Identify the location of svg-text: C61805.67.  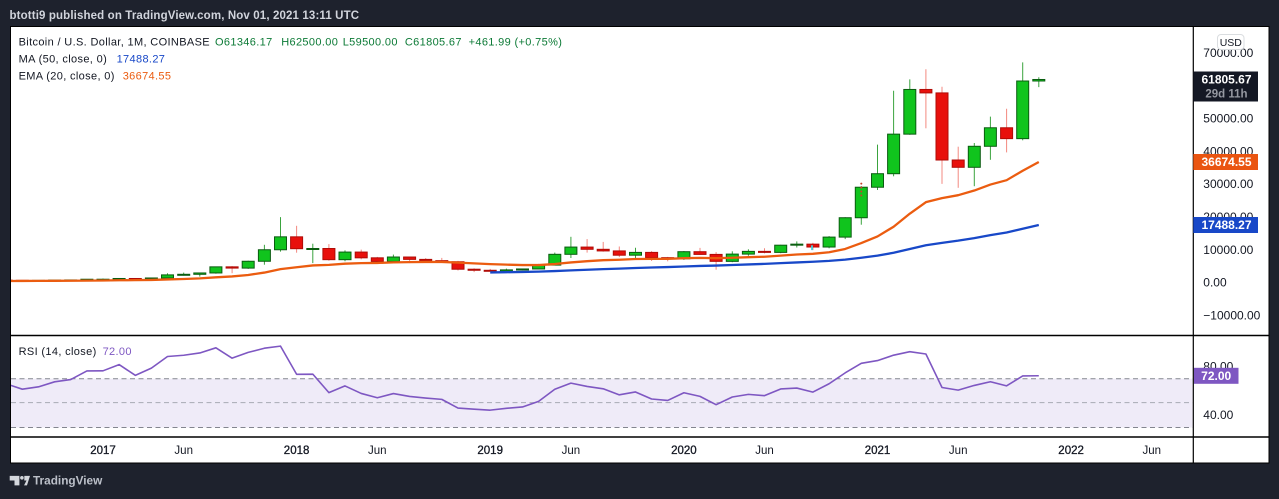
(433, 42).